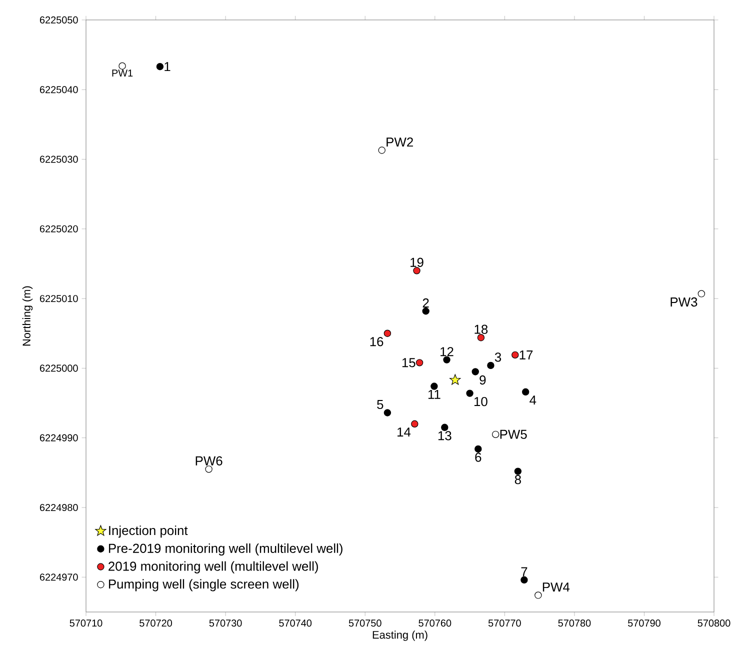 The height and width of the screenshot is (653, 736). What do you see at coordinates (644, 623) in the screenshot?
I see `x-tick-label: 570790` at bounding box center [644, 623].